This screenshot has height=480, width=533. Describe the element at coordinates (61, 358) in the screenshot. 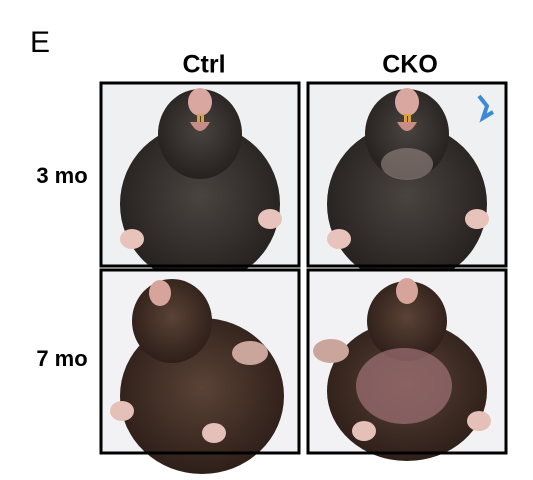

I see `row-label: 7 mo` at that location.